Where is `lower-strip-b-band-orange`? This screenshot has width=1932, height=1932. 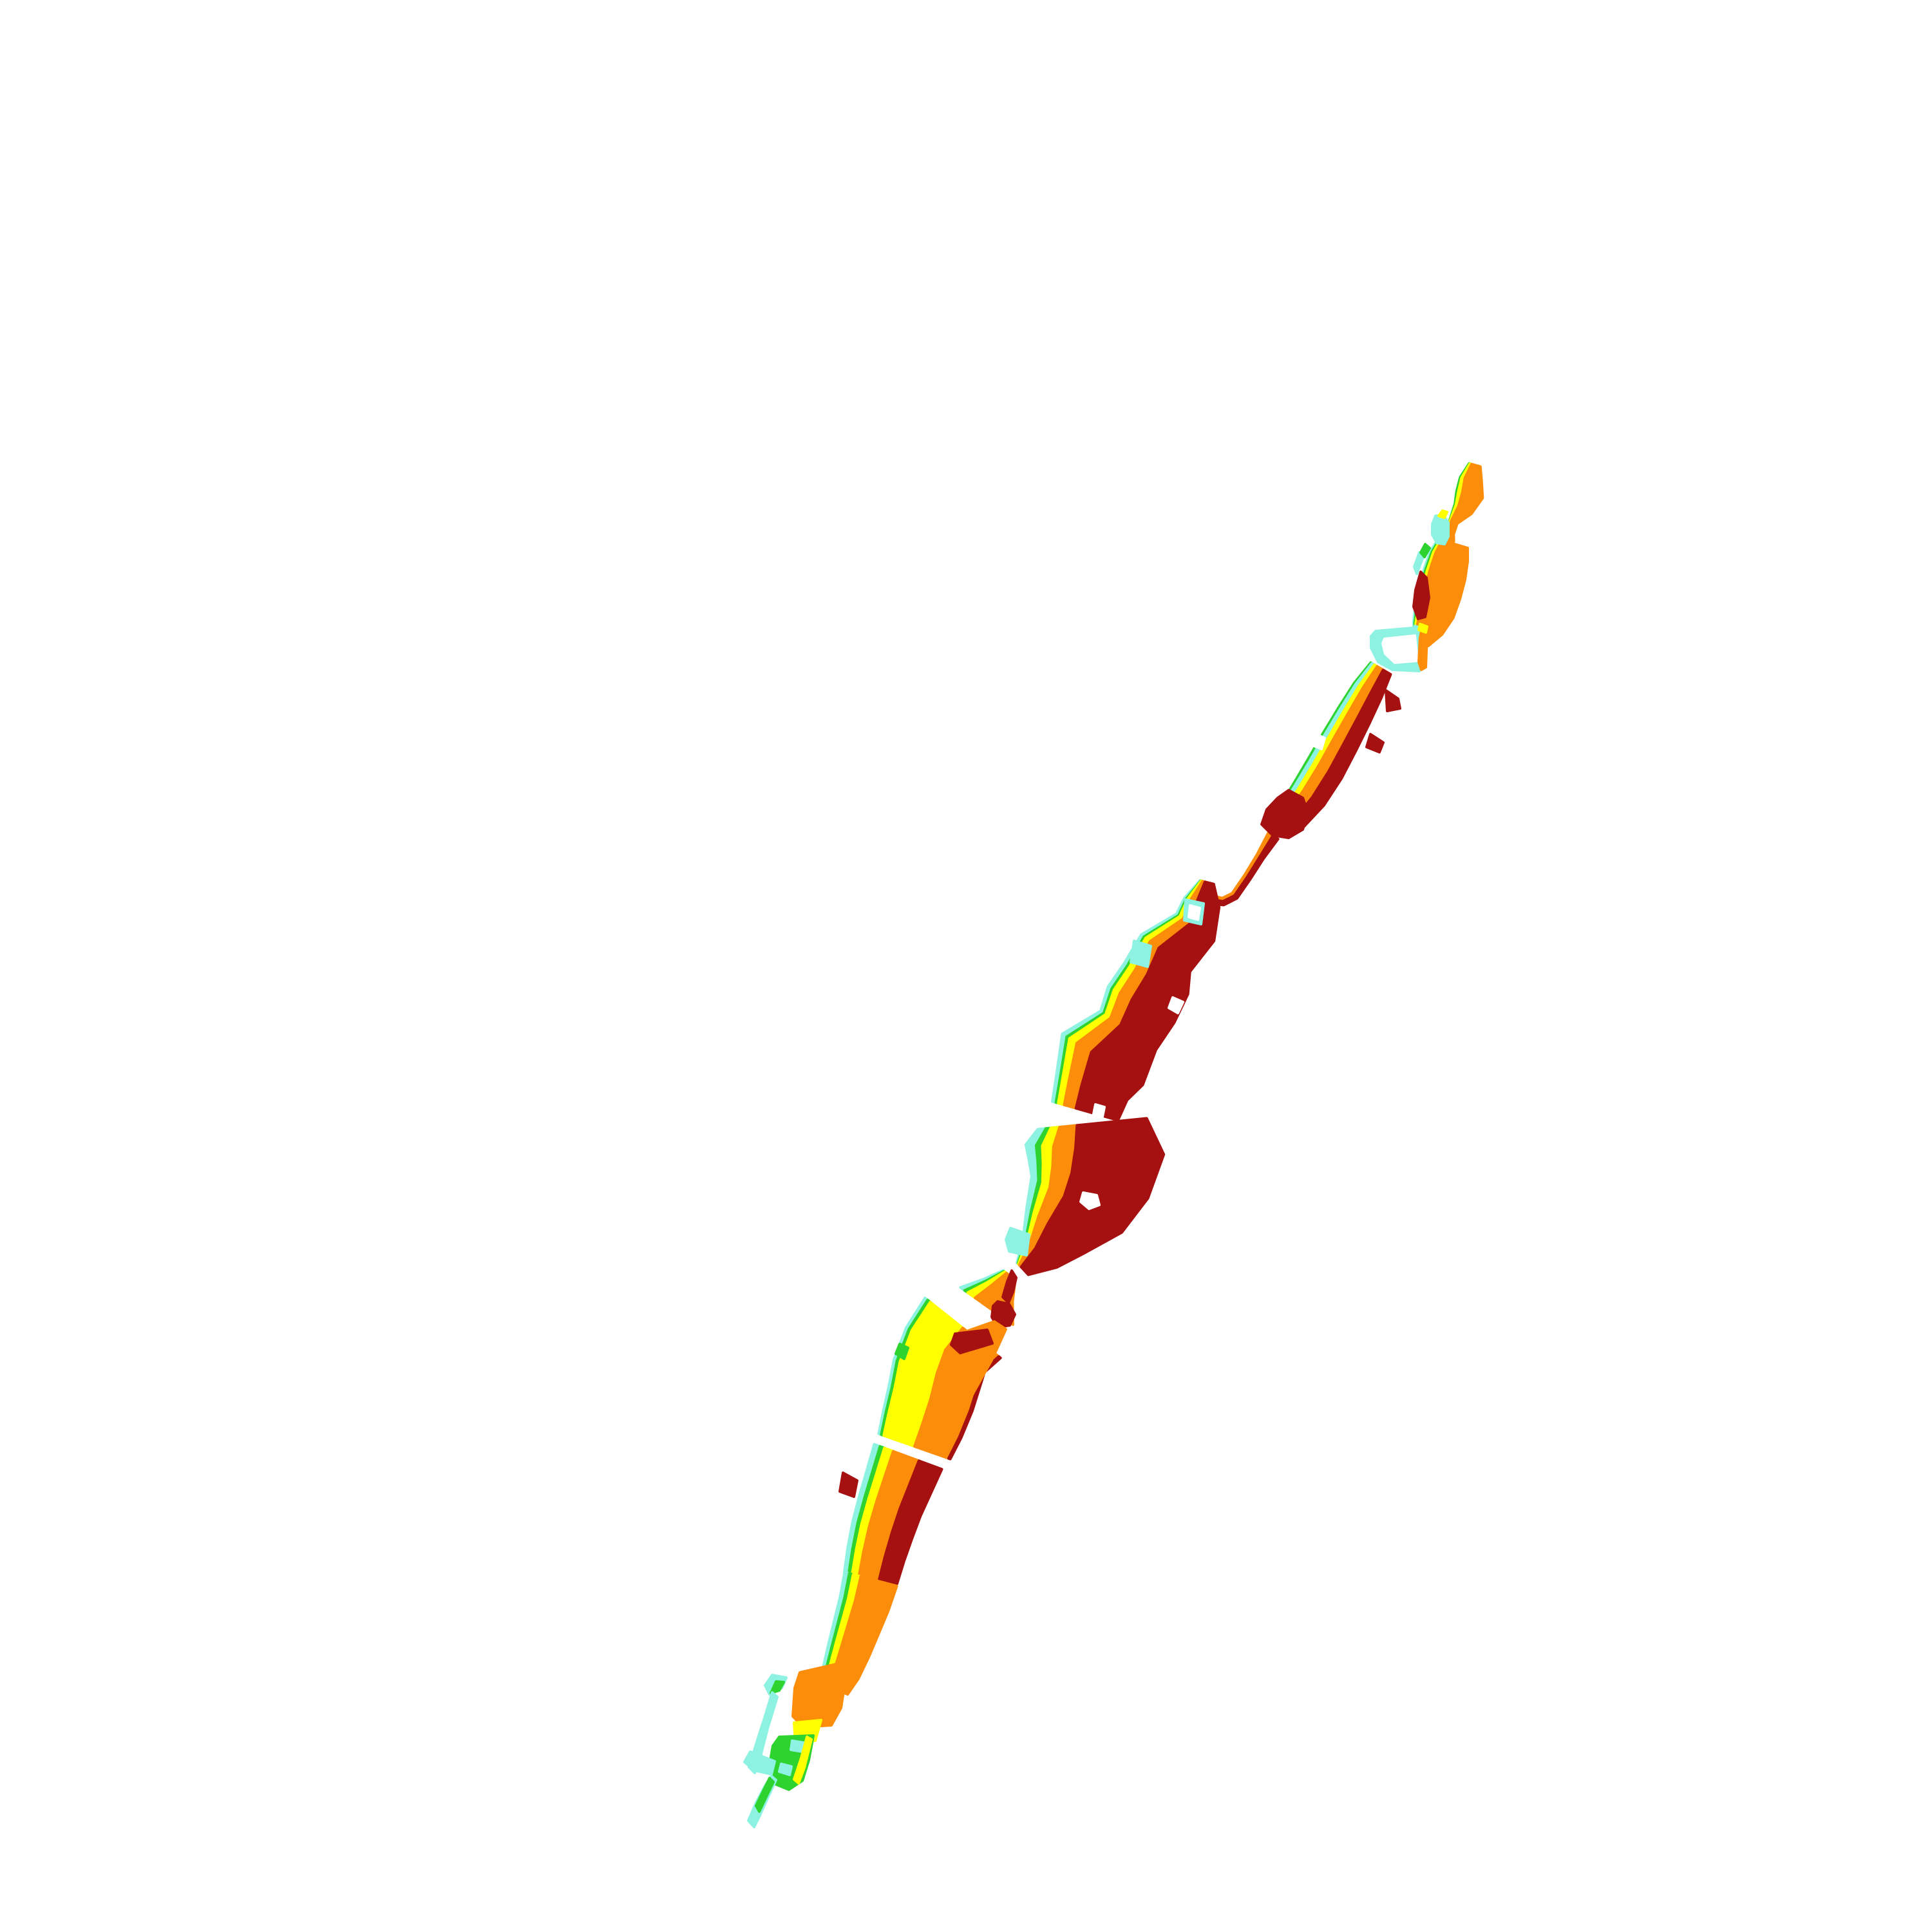
lower-strip-b-band-orange is located at coordinates (863, 1636).